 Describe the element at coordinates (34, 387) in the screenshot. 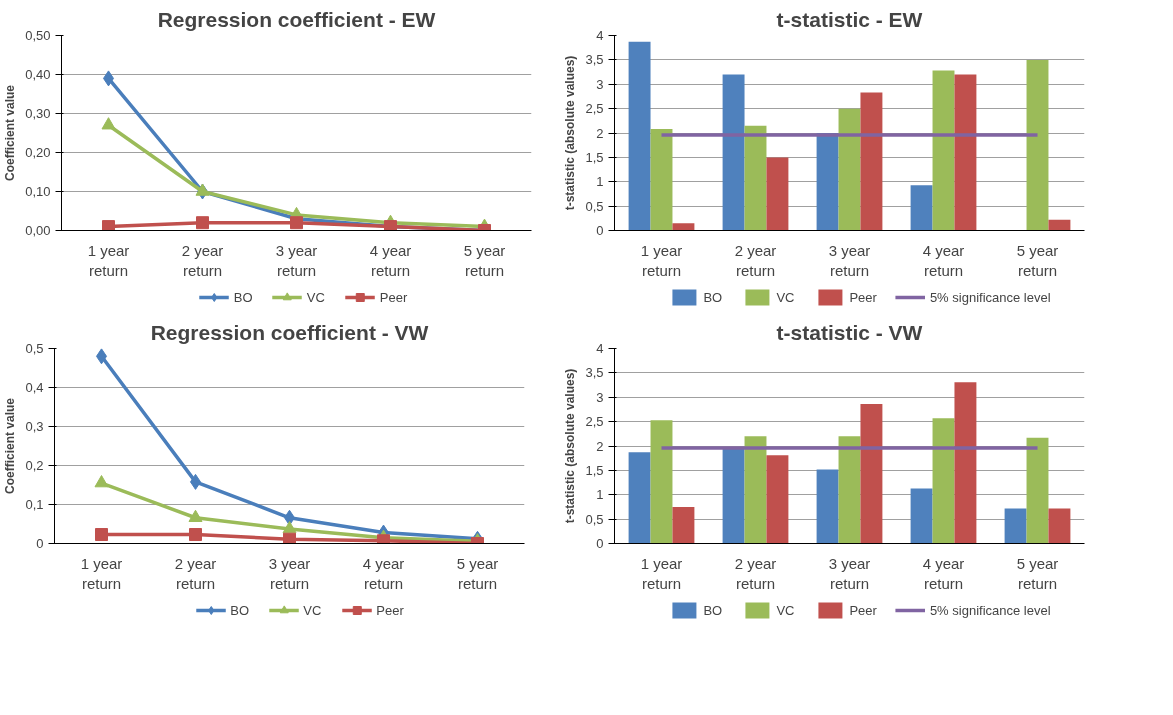

I see `y-tick-label: 0,4` at that location.